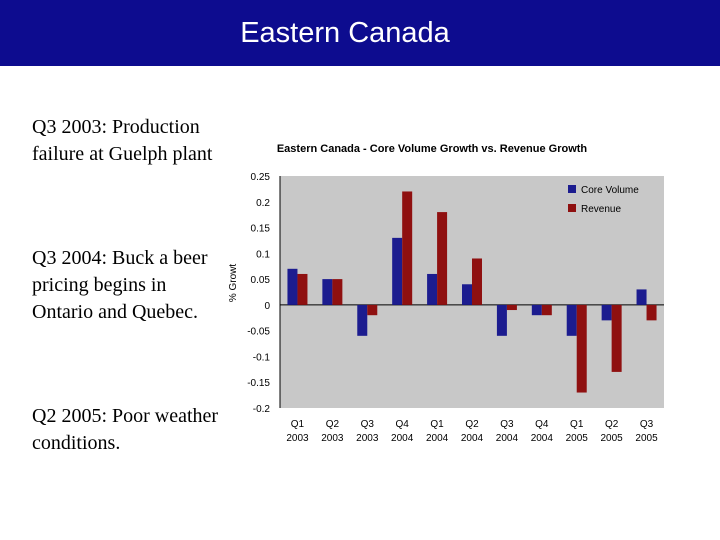 Image resolution: width=720 pixels, height=540 pixels. I want to click on note-q2-2005: Q2 2005: Poor weather conditions., so click(125, 429).